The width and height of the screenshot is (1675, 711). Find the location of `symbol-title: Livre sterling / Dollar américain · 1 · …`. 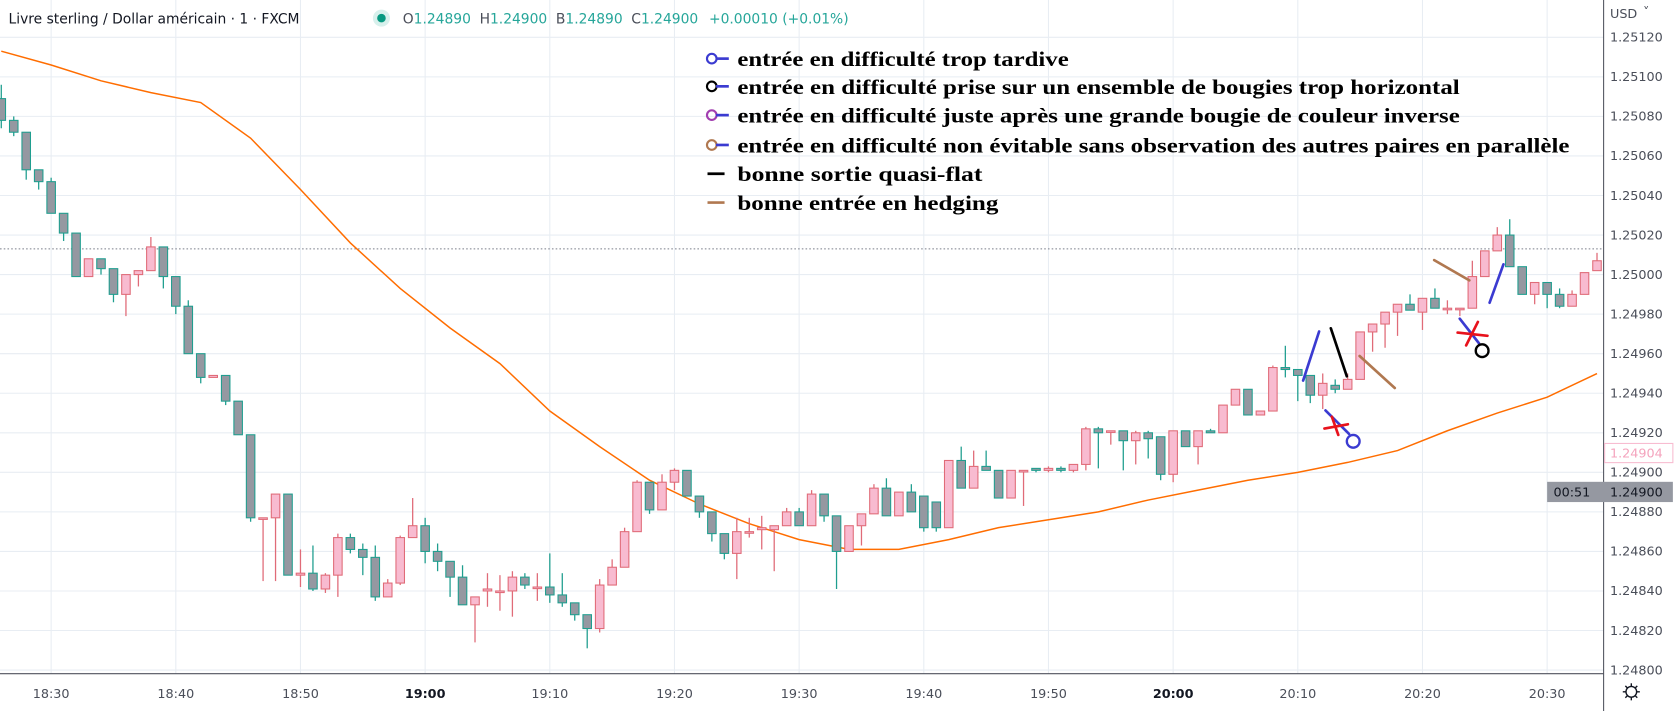

symbol-title: Livre sterling / Dollar américain · 1 · … is located at coordinates (154, 19).